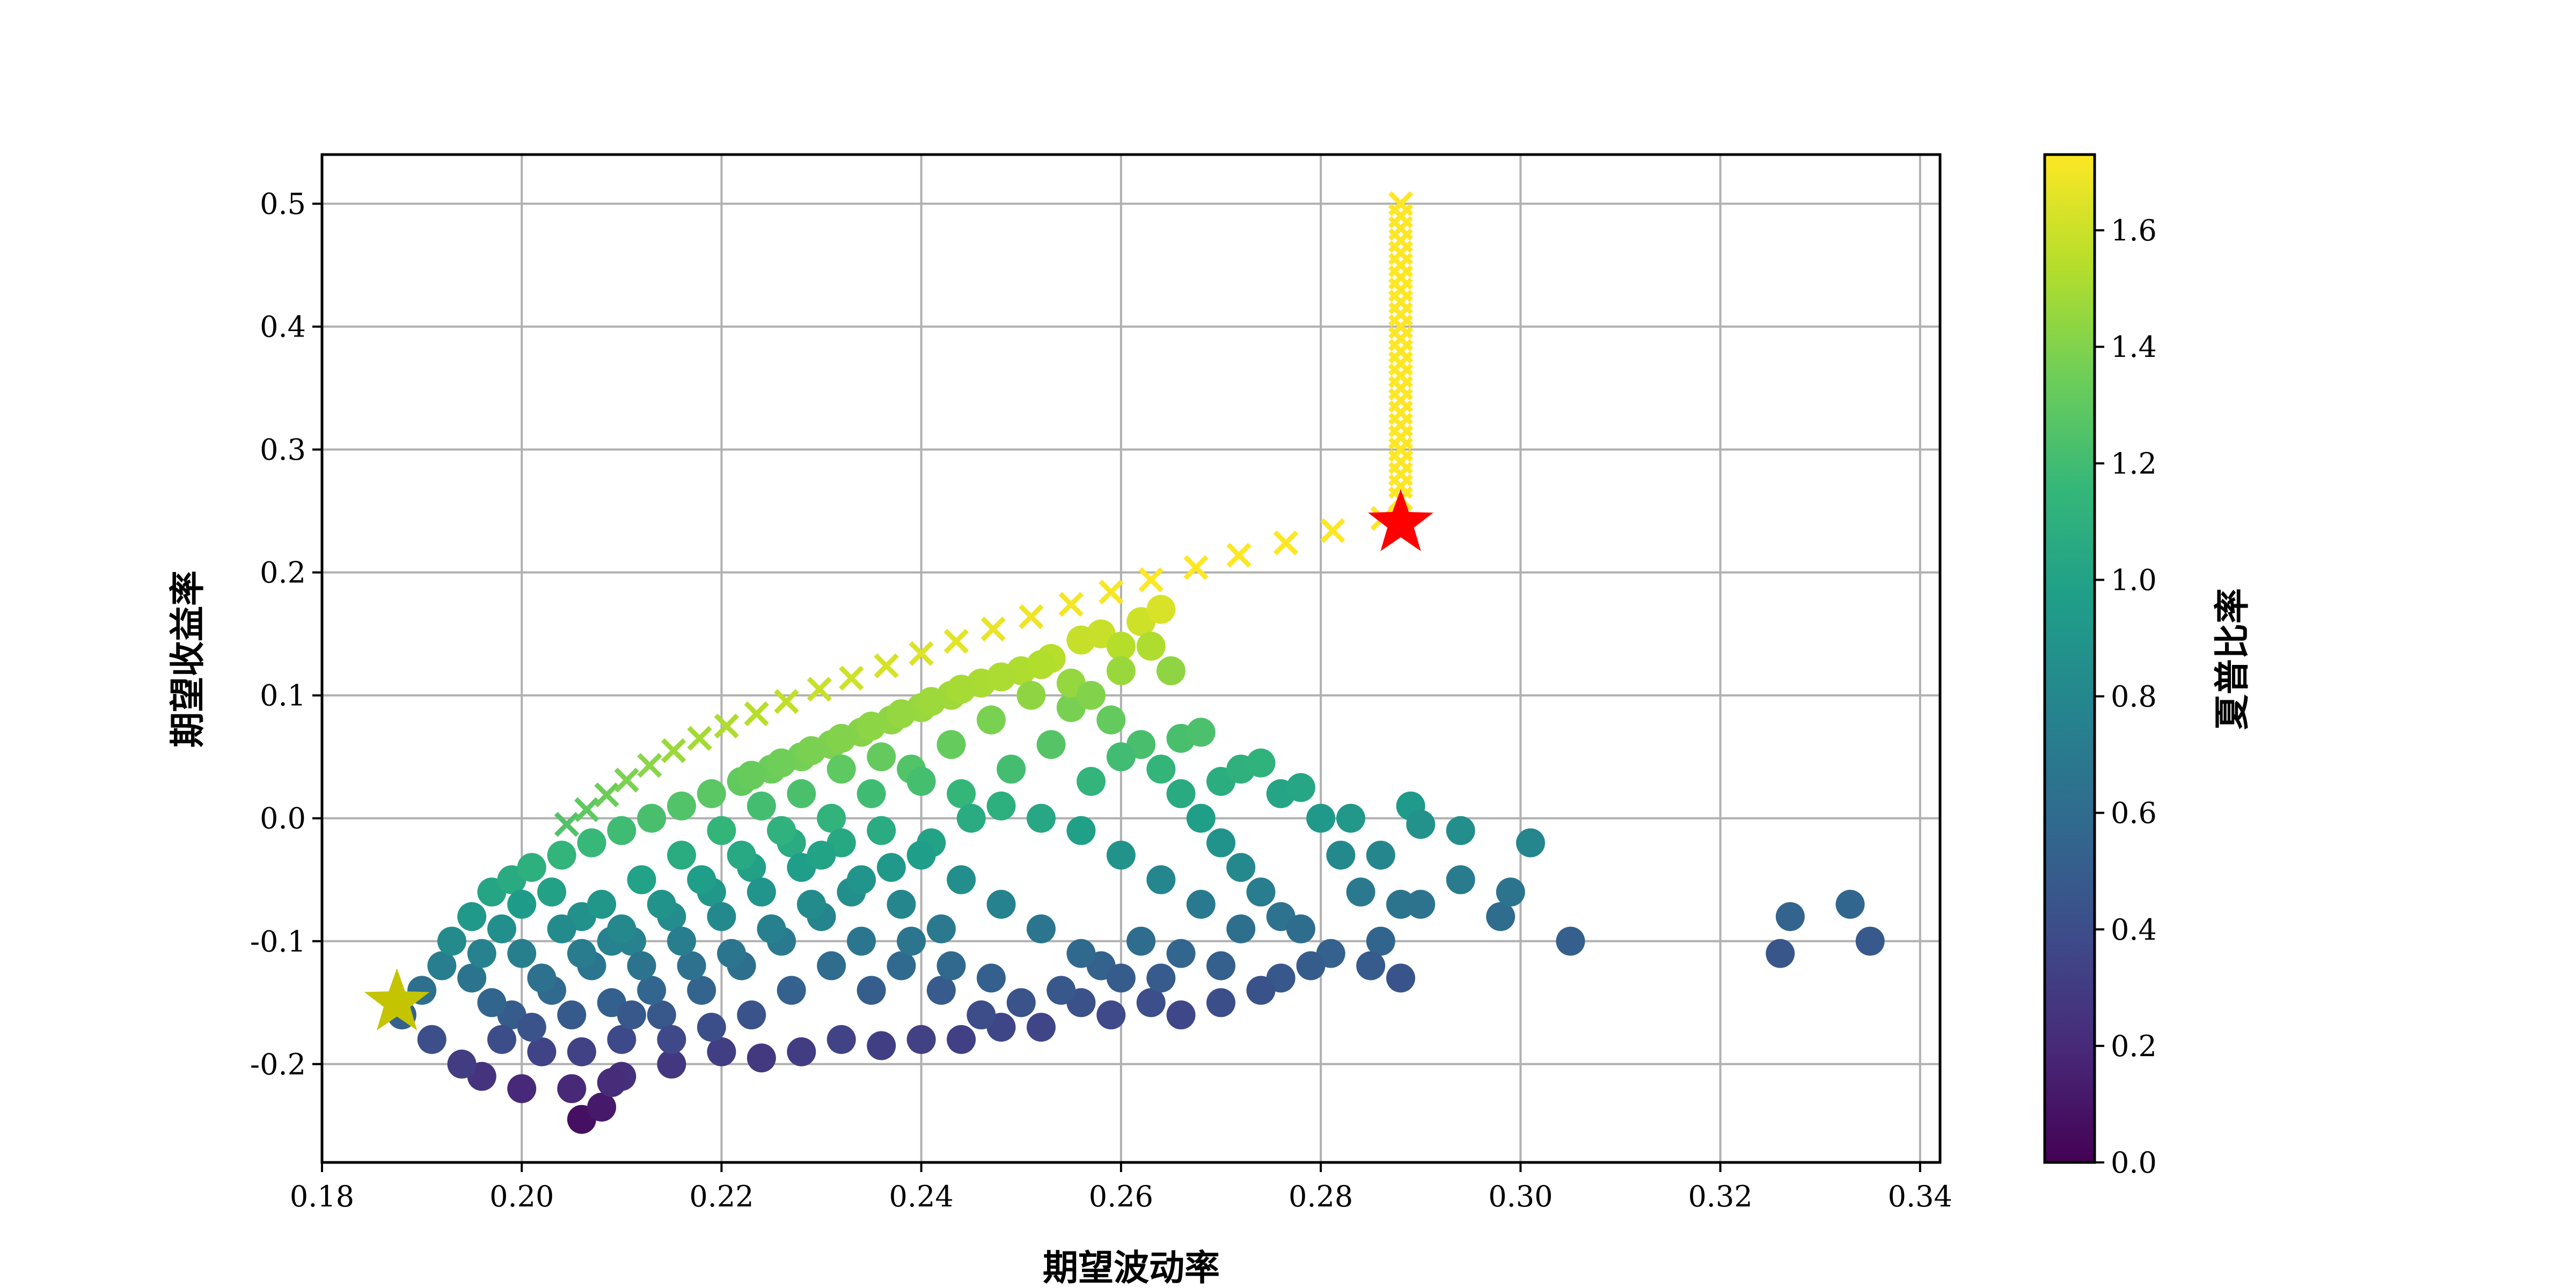 The width and height of the screenshot is (2576, 1288). What do you see at coordinates (1520, 1196) in the screenshot?
I see `x-tick-label: 0.30` at bounding box center [1520, 1196].